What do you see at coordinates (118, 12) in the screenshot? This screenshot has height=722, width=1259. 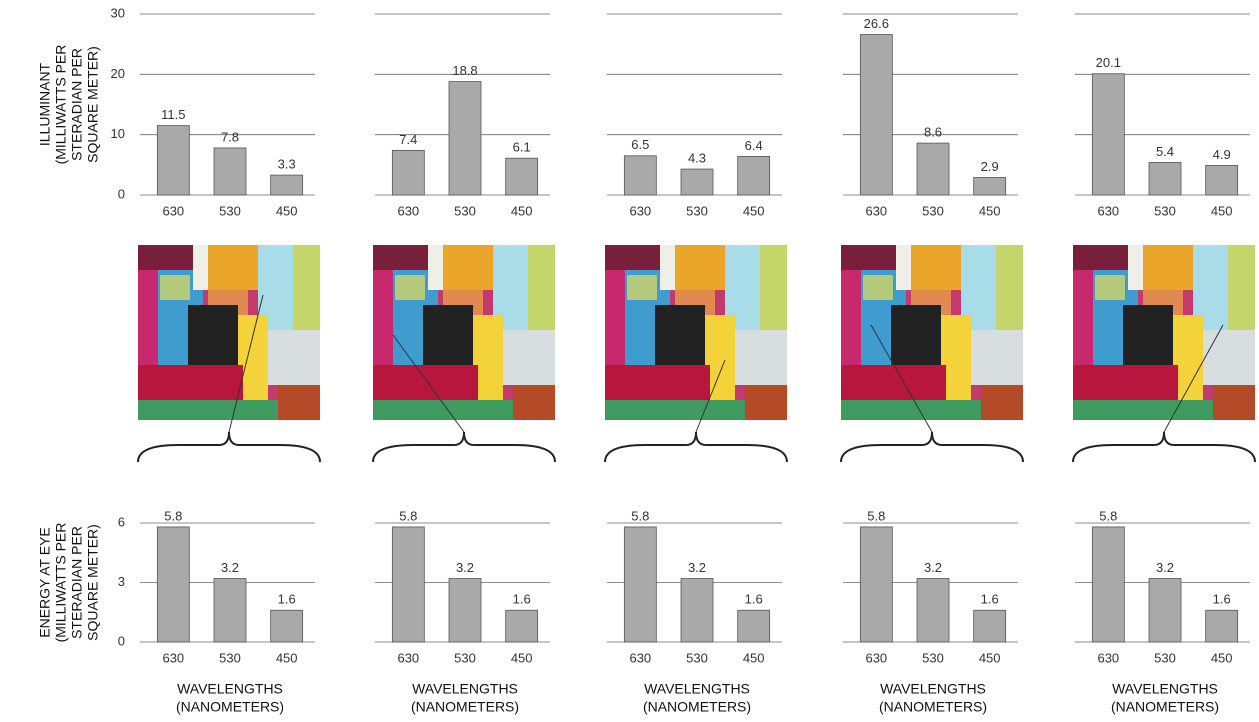 I see `y-tick-label: 30` at bounding box center [118, 12].